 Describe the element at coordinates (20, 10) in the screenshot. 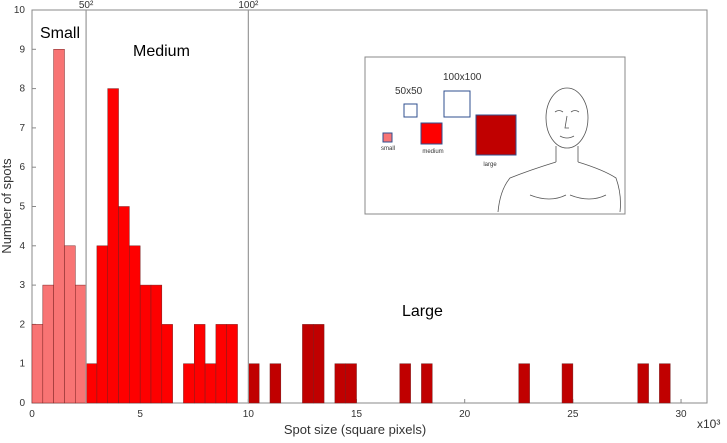

I see `y-tick-label: 10` at that location.